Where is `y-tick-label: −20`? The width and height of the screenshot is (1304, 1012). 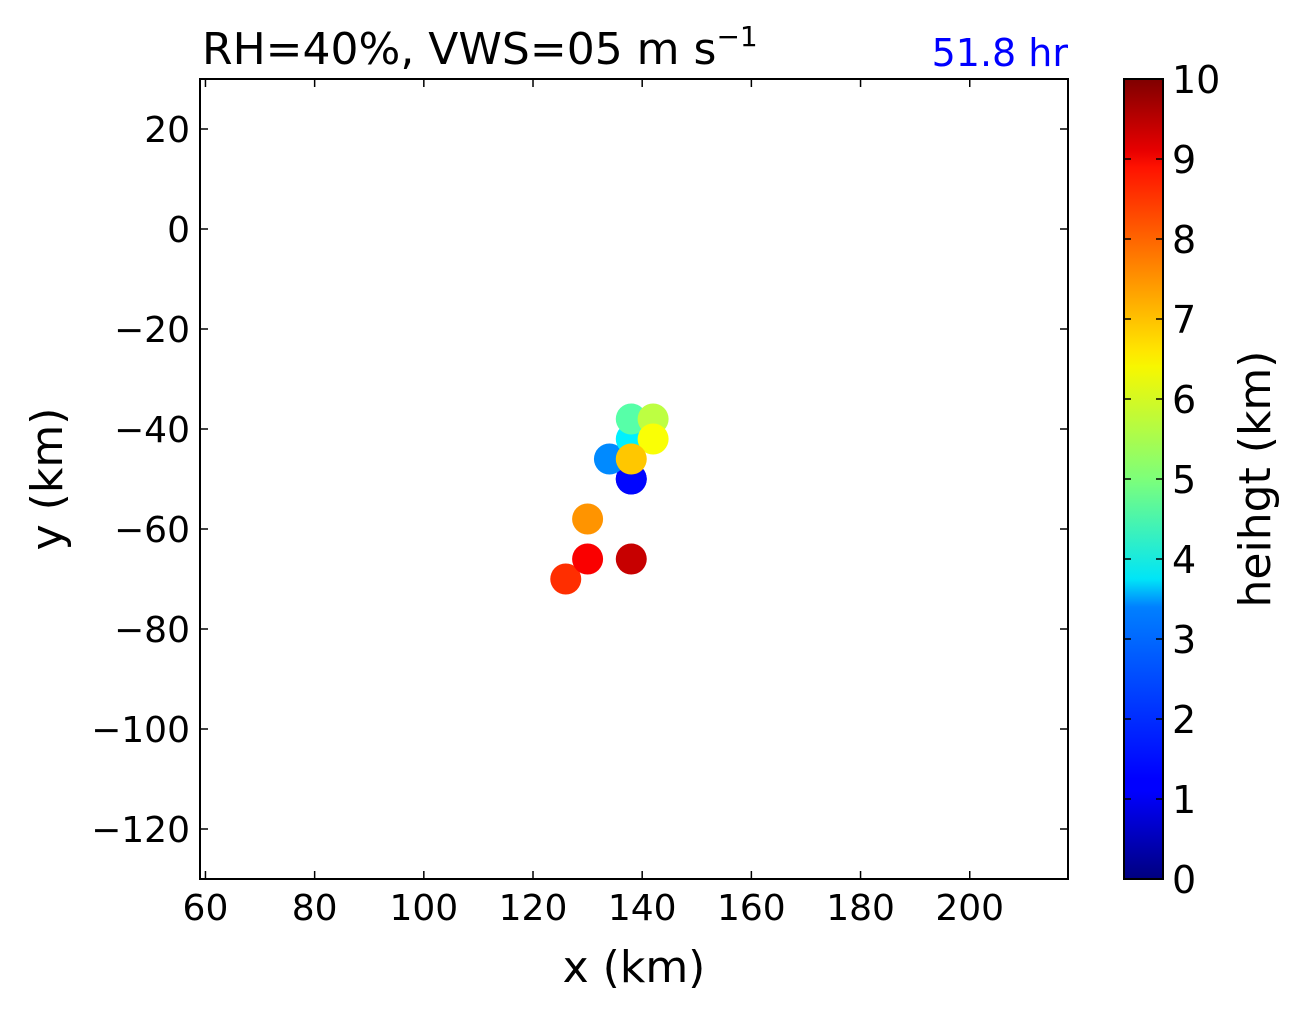 y-tick-label: −20 is located at coordinates (152, 330).